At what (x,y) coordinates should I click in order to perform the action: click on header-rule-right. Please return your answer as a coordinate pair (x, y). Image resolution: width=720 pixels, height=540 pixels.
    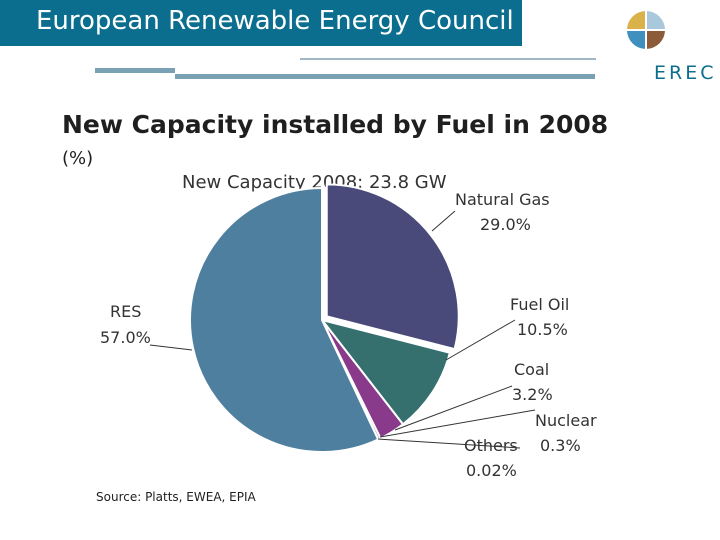
    Looking at the image, I should click on (385, 76).